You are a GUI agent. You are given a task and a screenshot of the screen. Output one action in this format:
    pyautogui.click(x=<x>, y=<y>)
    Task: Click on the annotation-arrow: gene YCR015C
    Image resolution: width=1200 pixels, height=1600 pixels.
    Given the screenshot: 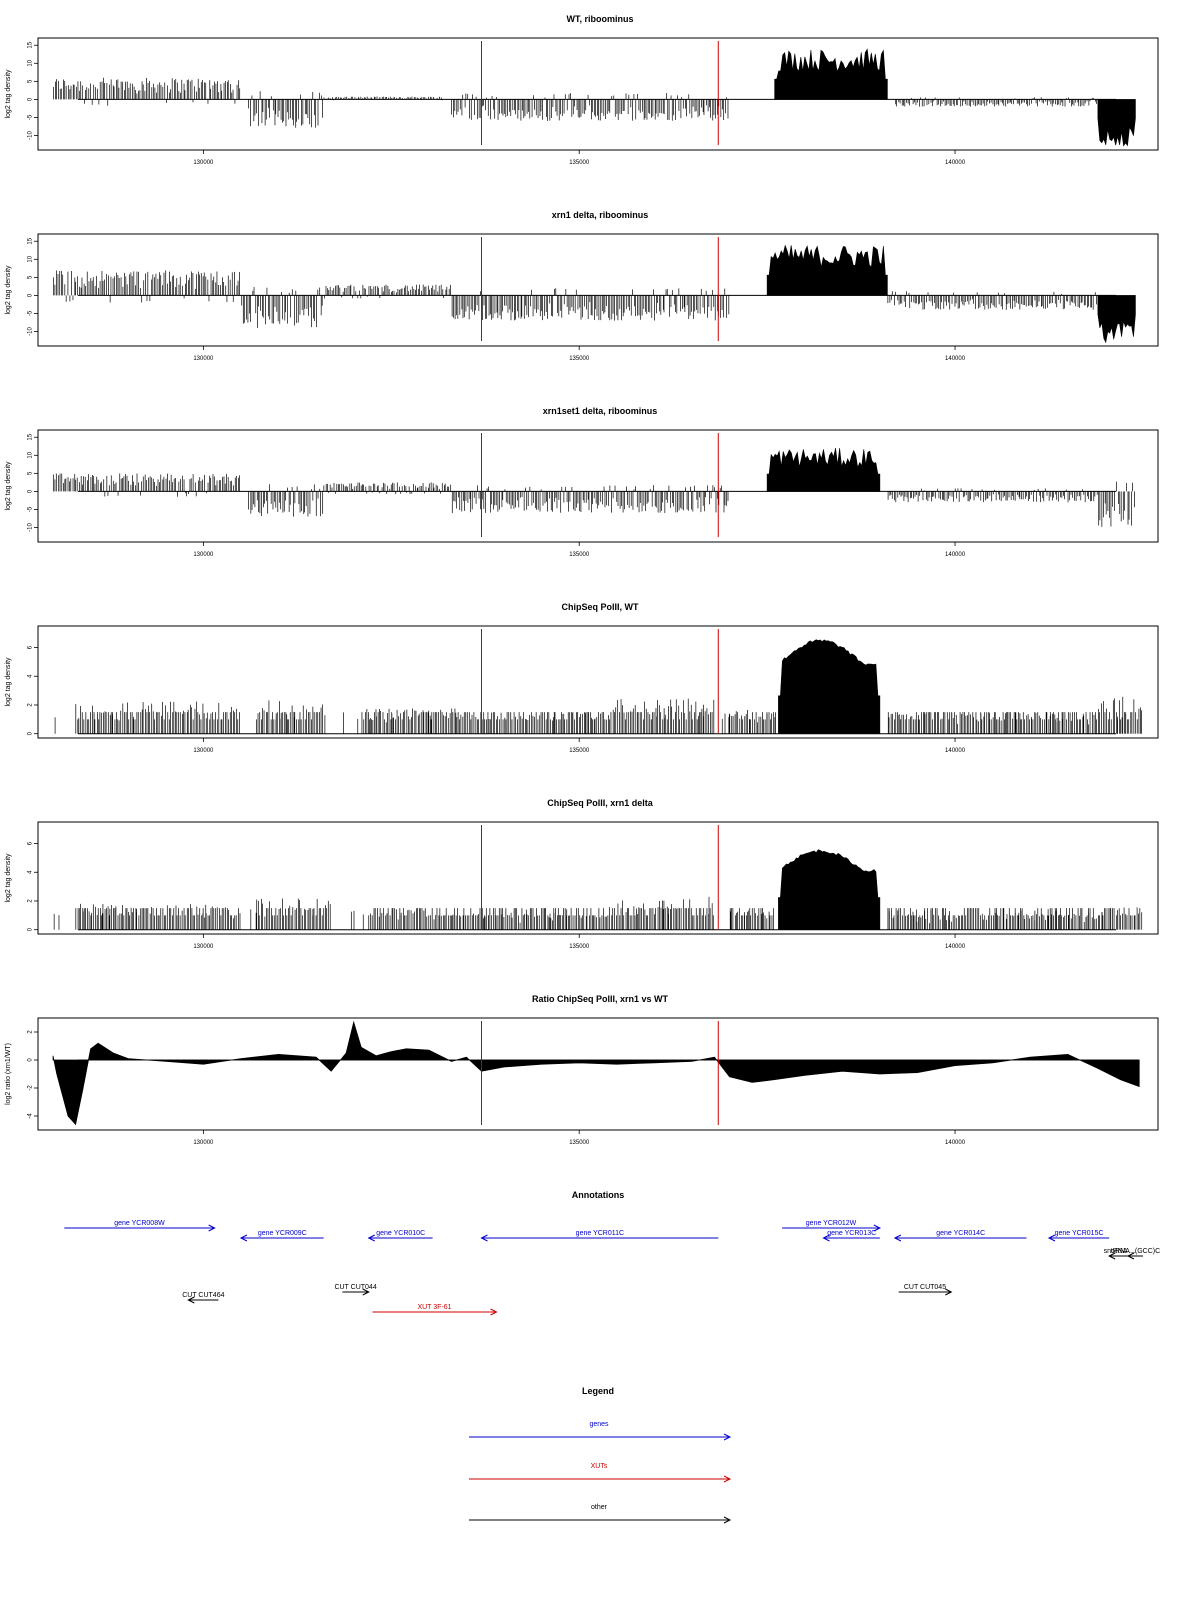 What is the action you would take?
    pyautogui.click(x=1078, y=1236)
    